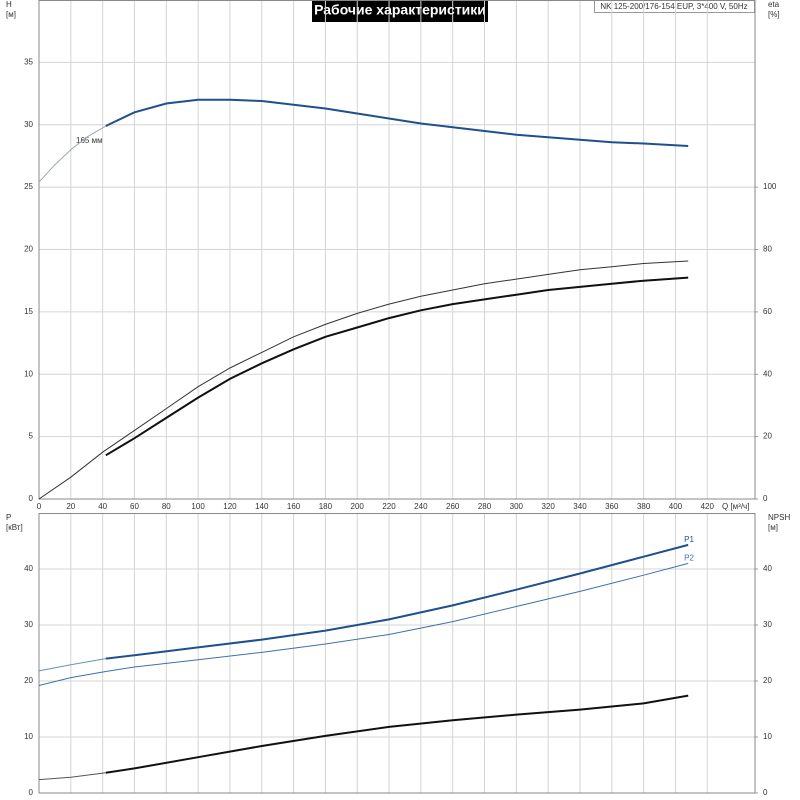 The height and width of the screenshot is (800, 800). I want to click on y-tick-label: 25, so click(28, 186).